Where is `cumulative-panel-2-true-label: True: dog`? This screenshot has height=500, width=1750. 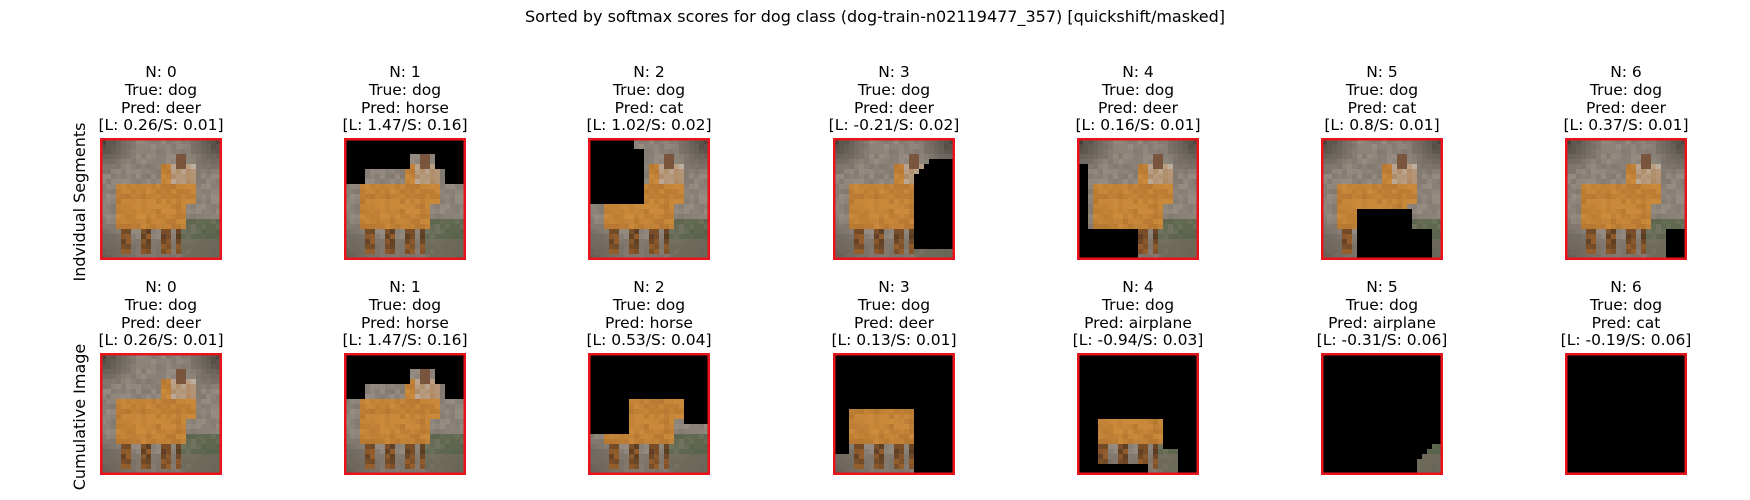
cumulative-panel-2-true-label: True: dog is located at coordinates (649, 304).